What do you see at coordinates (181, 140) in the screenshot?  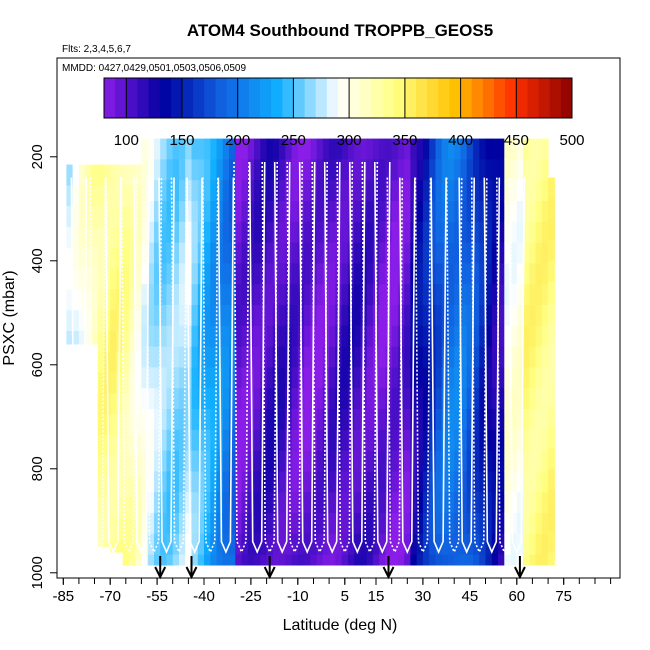 I see `colorbar-tick-label: 150` at bounding box center [181, 140].